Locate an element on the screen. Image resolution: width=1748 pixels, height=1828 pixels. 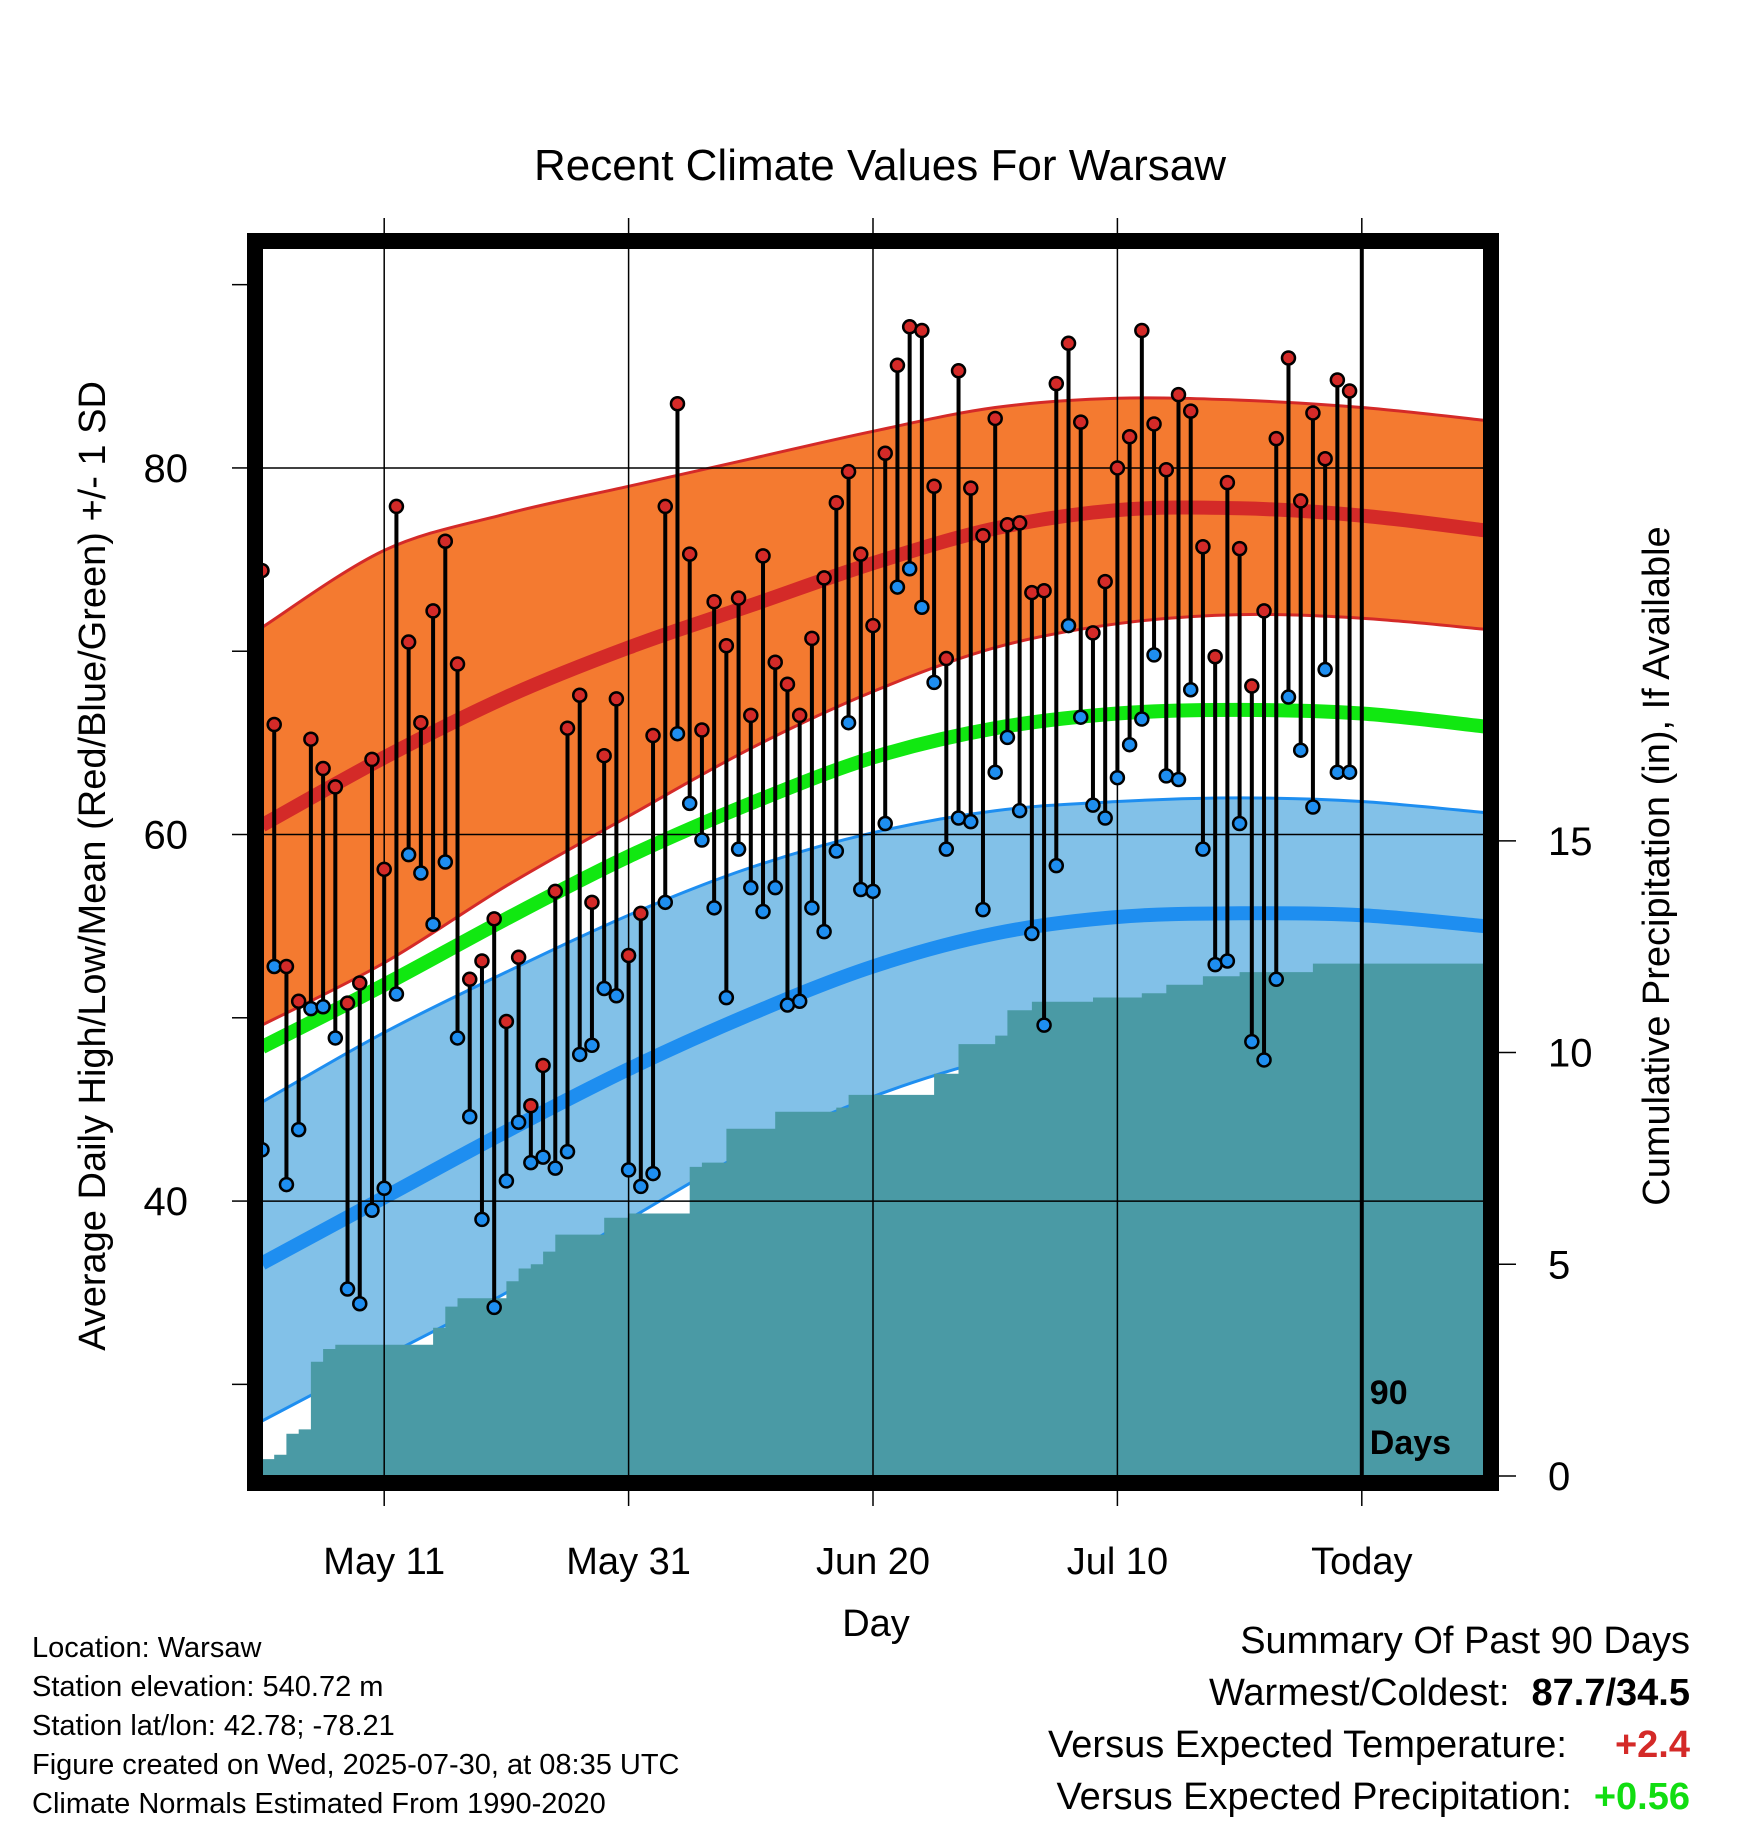
summary-warmest-value: 87.7/34.5 is located at coordinates (1610, 1693).